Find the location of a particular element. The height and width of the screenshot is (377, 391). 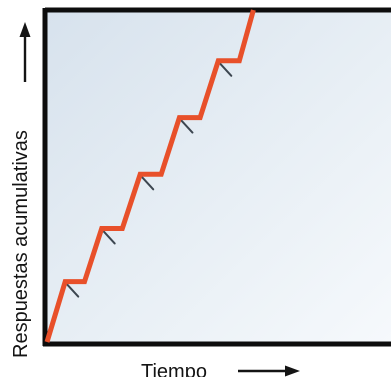

y-axis-label: Respuestas acumulativas is located at coordinates (21, 244).